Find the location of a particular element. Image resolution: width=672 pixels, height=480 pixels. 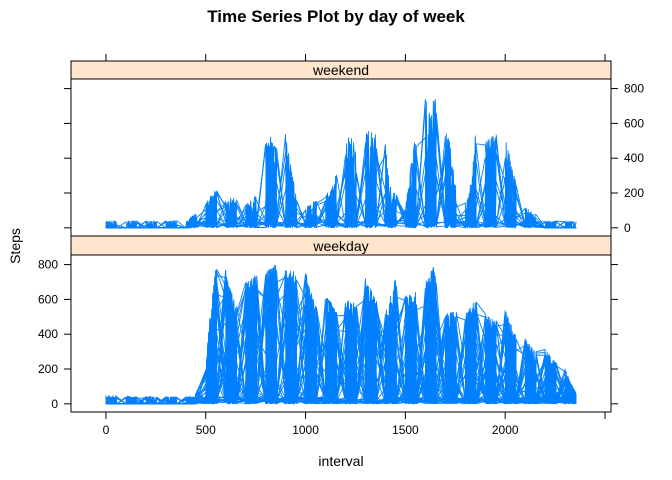

x-tick-label: 1000 is located at coordinates (305, 430).